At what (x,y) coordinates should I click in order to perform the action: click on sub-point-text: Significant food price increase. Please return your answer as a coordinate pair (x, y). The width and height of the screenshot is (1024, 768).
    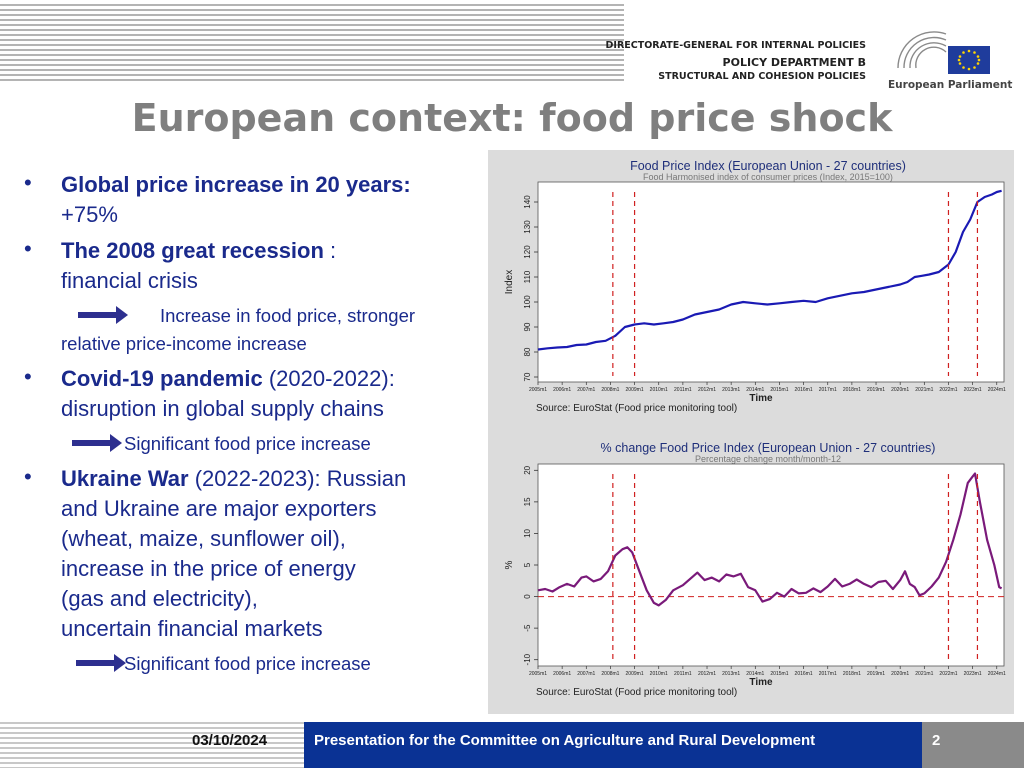
    Looking at the image, I should click on (247, 663).